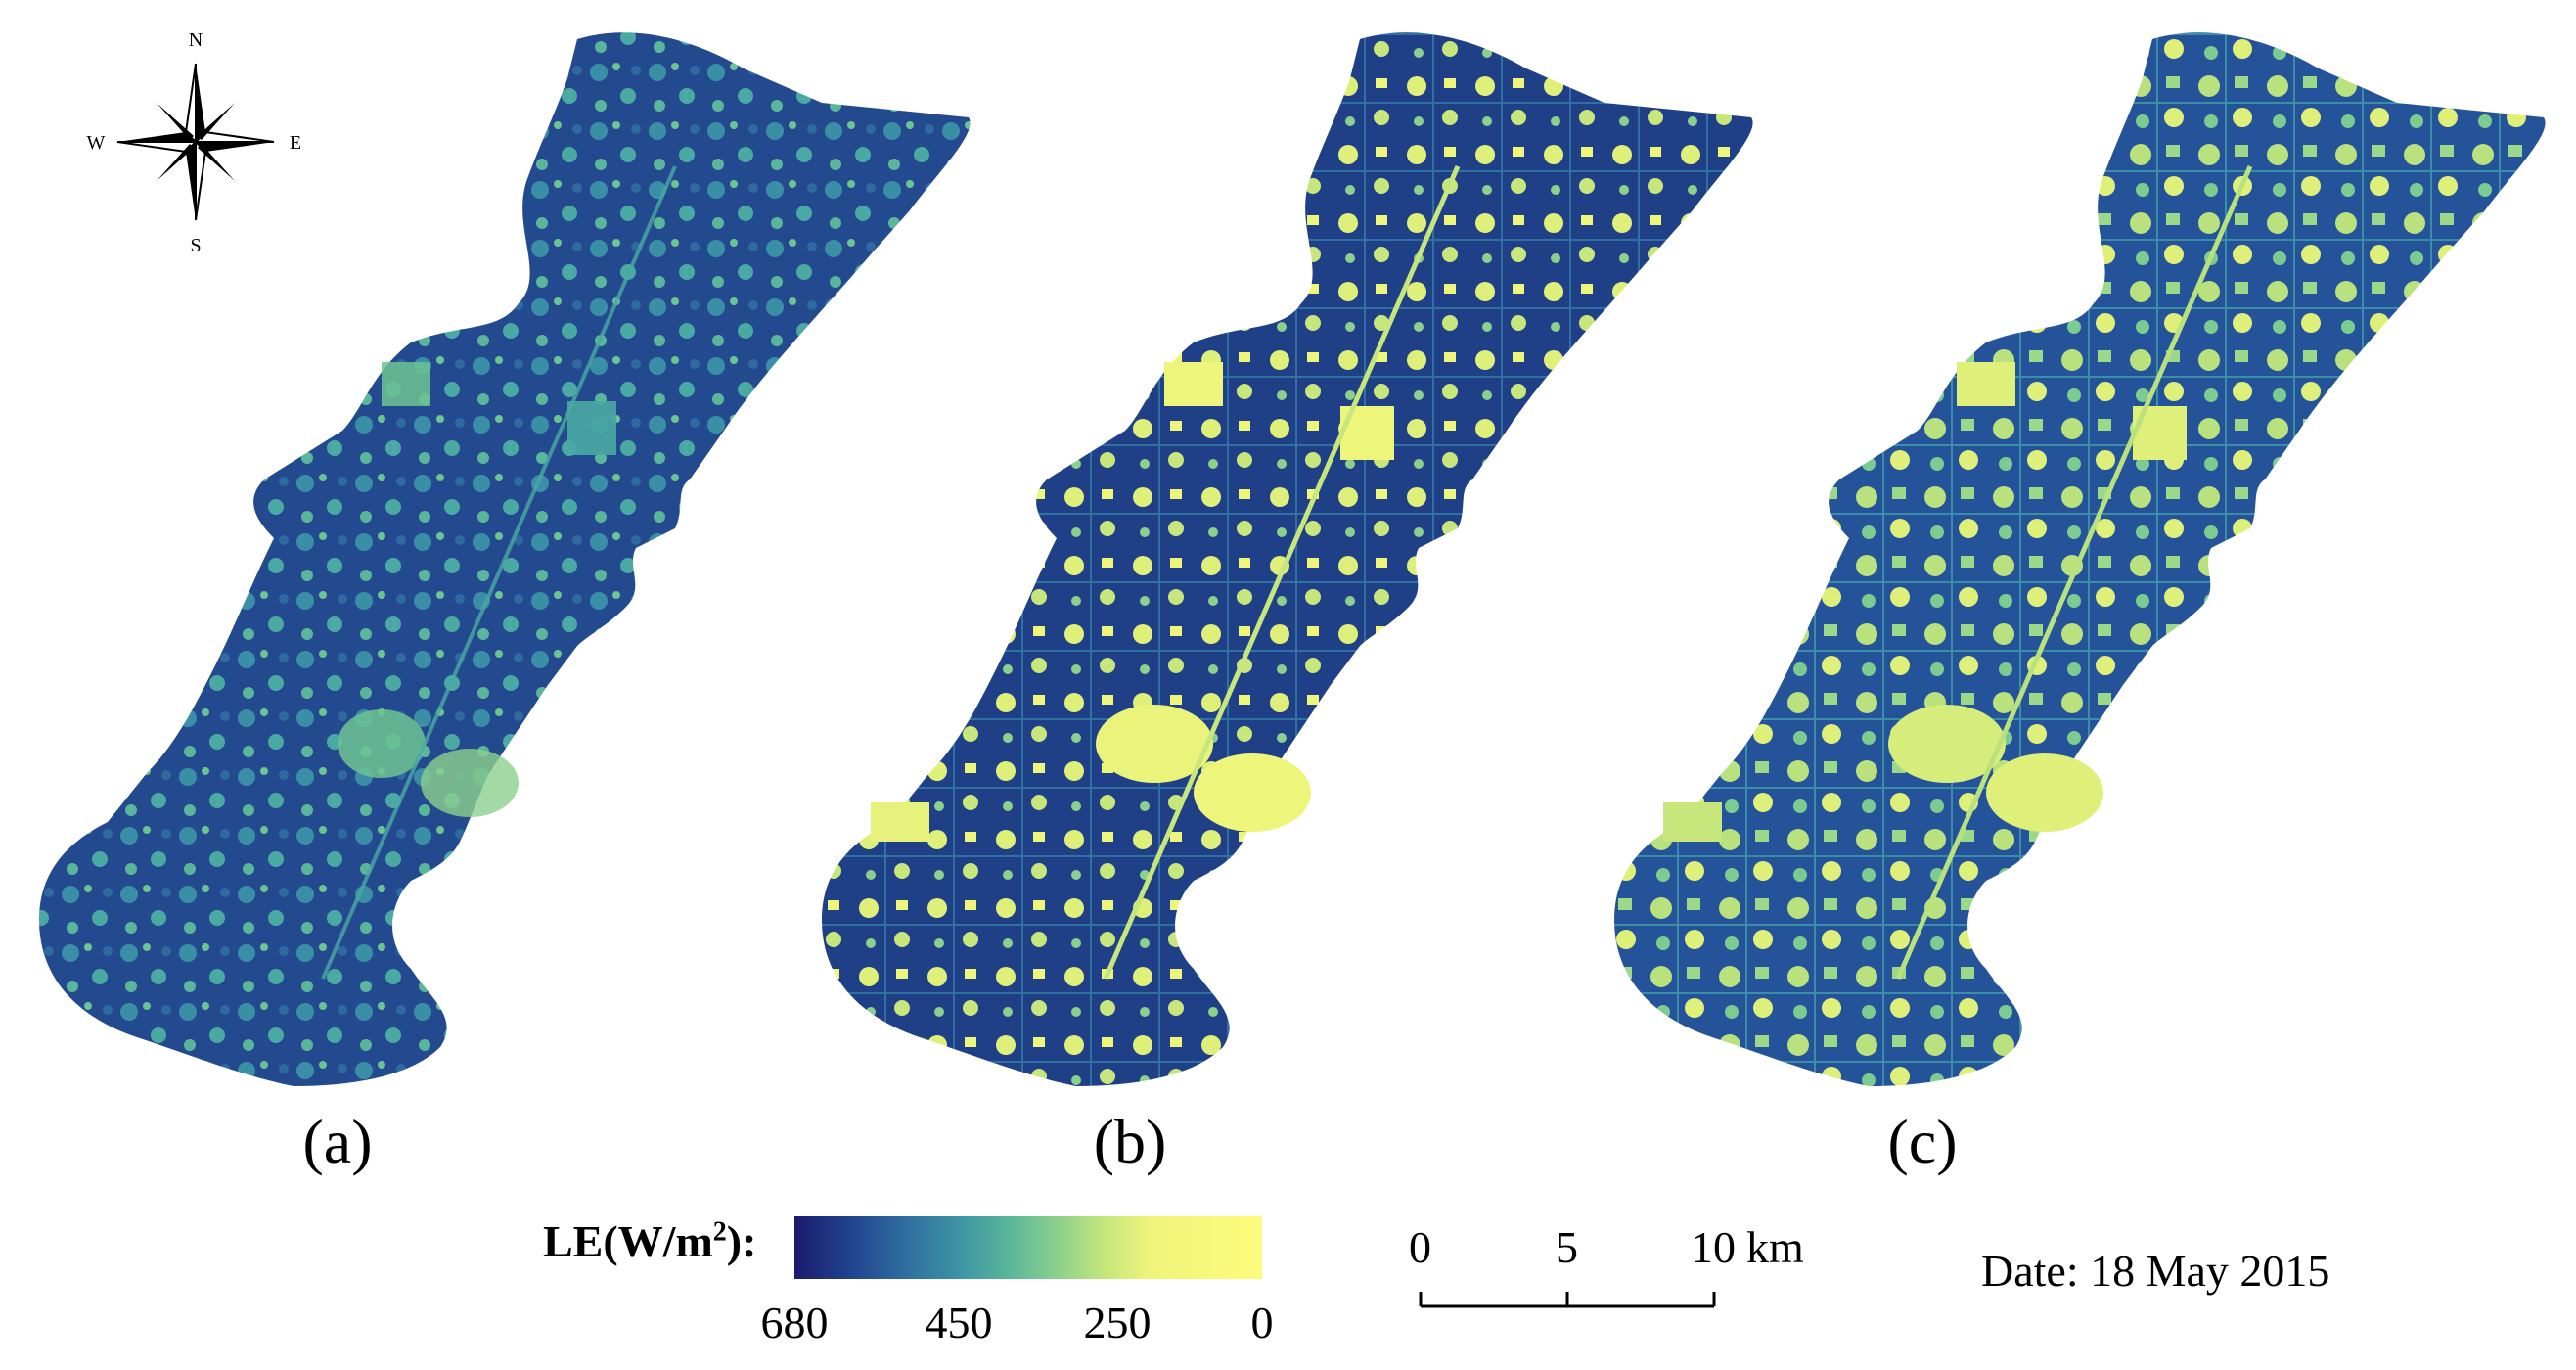  I want to click on legend-title-main: LE(W/m, so click(628, 1241).